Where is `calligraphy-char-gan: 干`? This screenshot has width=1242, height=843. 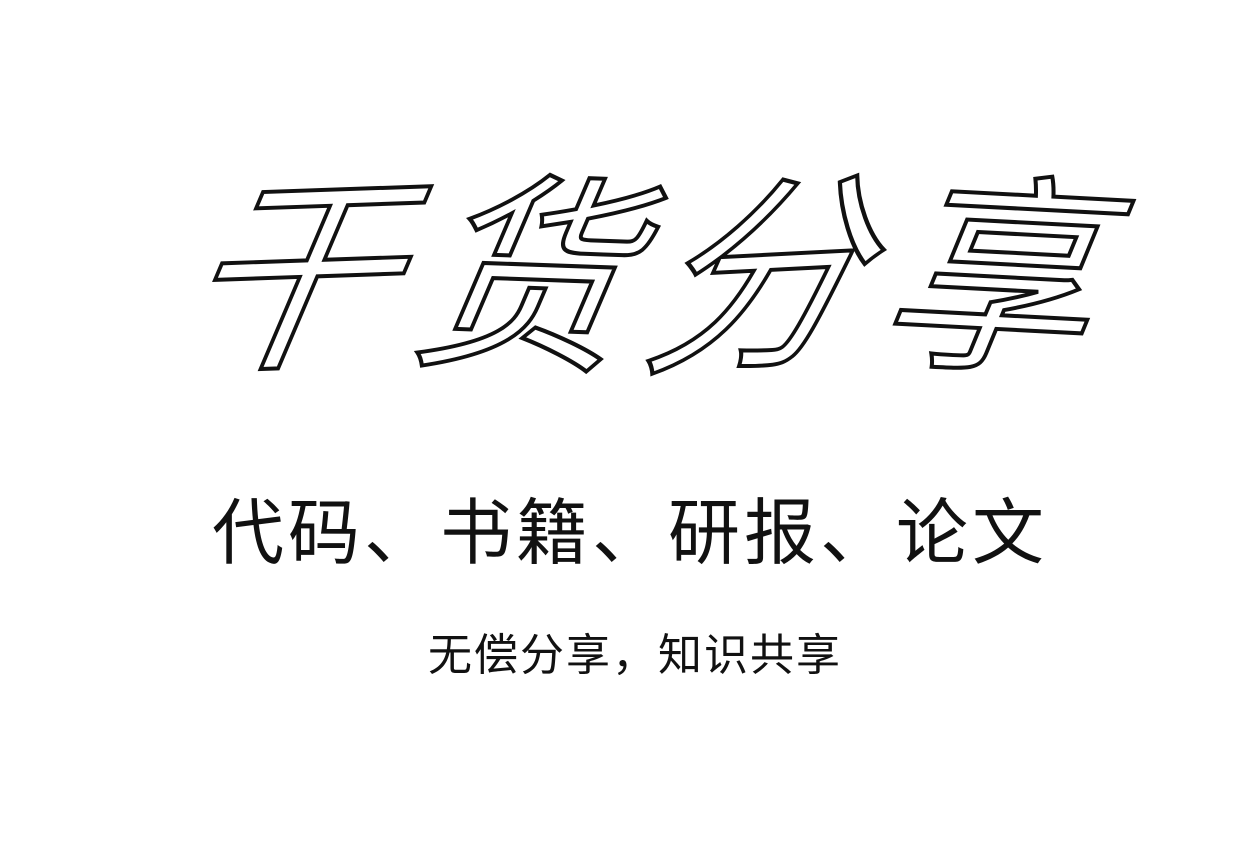 calligraphy-char-gan: 干 is located at coordinates (290, 279).